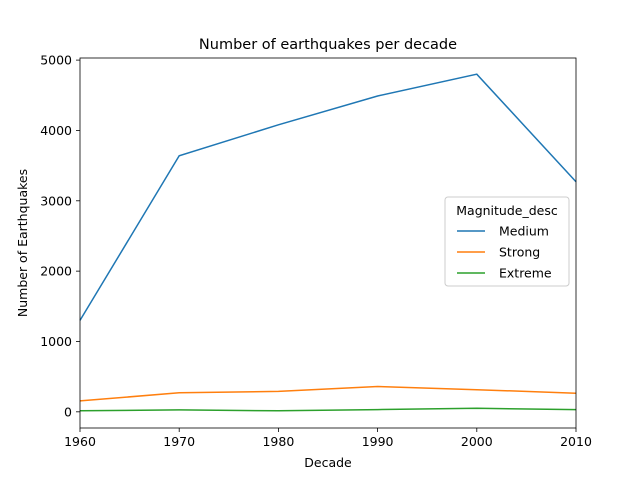 This screenshot has width=640, height=480. Describe the element at coordinates (576, 441) in the screenshot. I see `x-tick-label: 2010` at that location.